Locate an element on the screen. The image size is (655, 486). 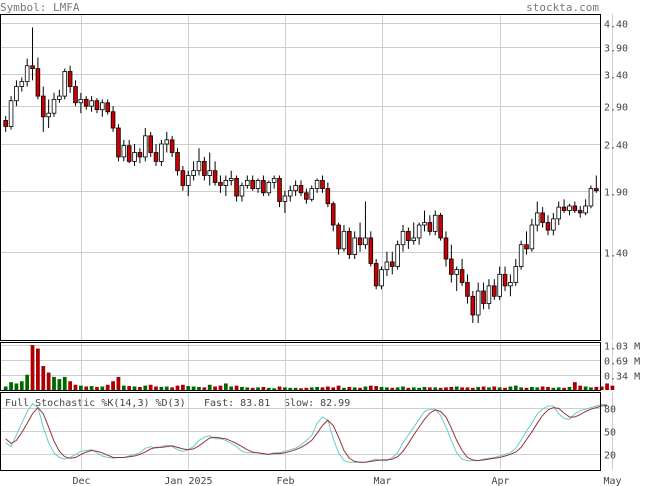
fast-label: Fast: 83.81 is located at coordinates (237, 403).